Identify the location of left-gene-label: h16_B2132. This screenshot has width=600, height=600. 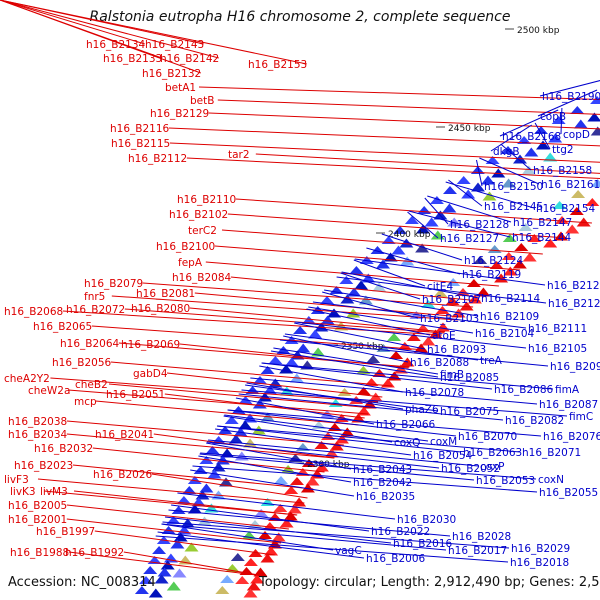
(171, 74).